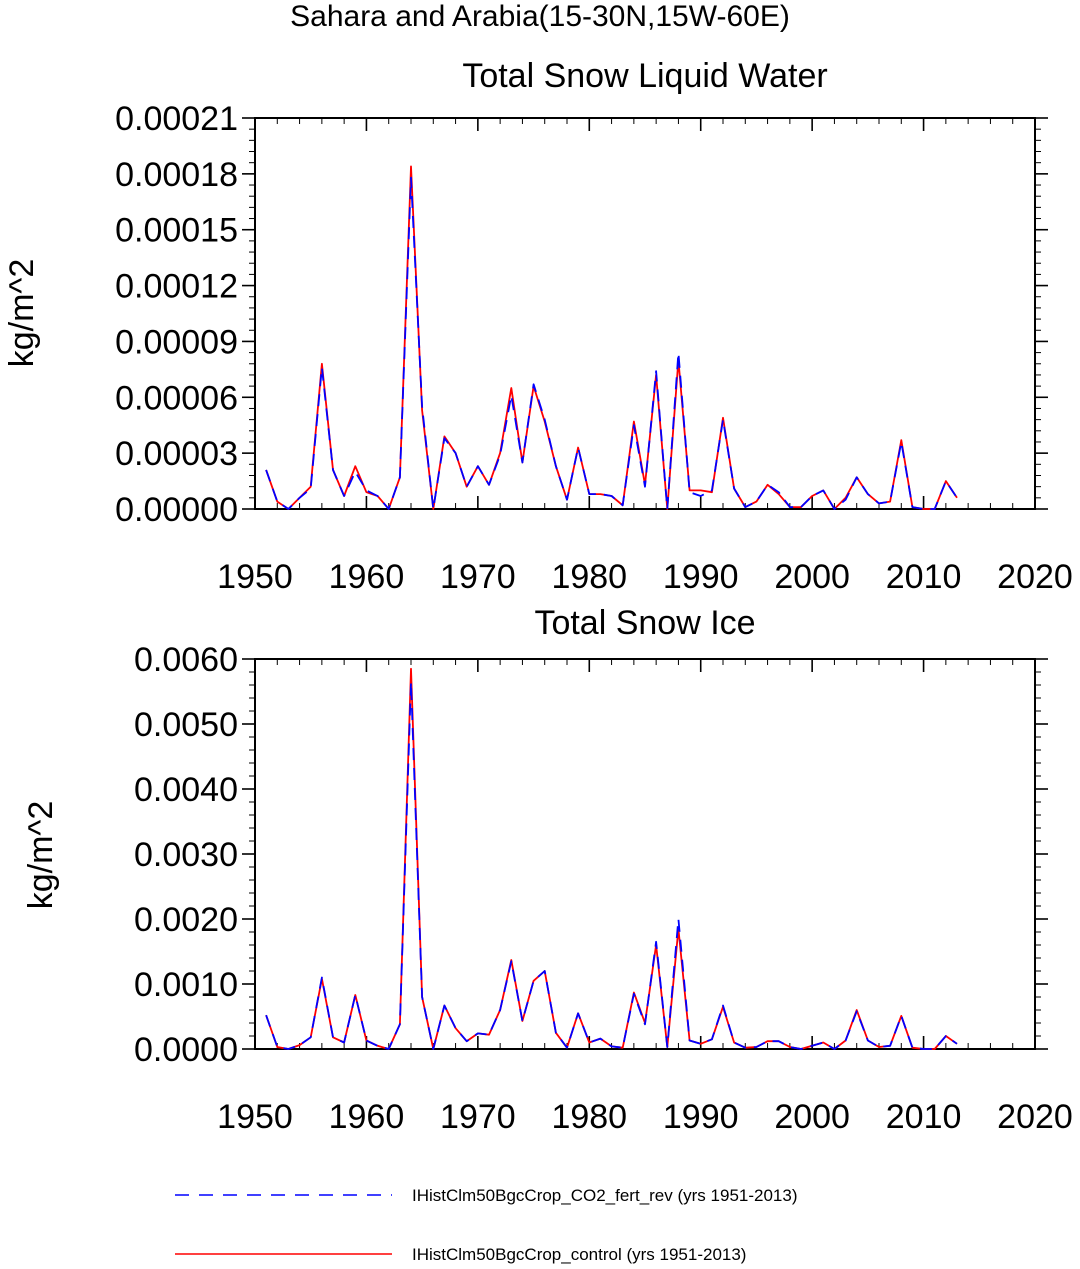 This screenshot has width=1080, height=1269. Describe the element at coordinates (186, 855) in the screenshot. I see `y-tick-label: 0.0030` at that location.